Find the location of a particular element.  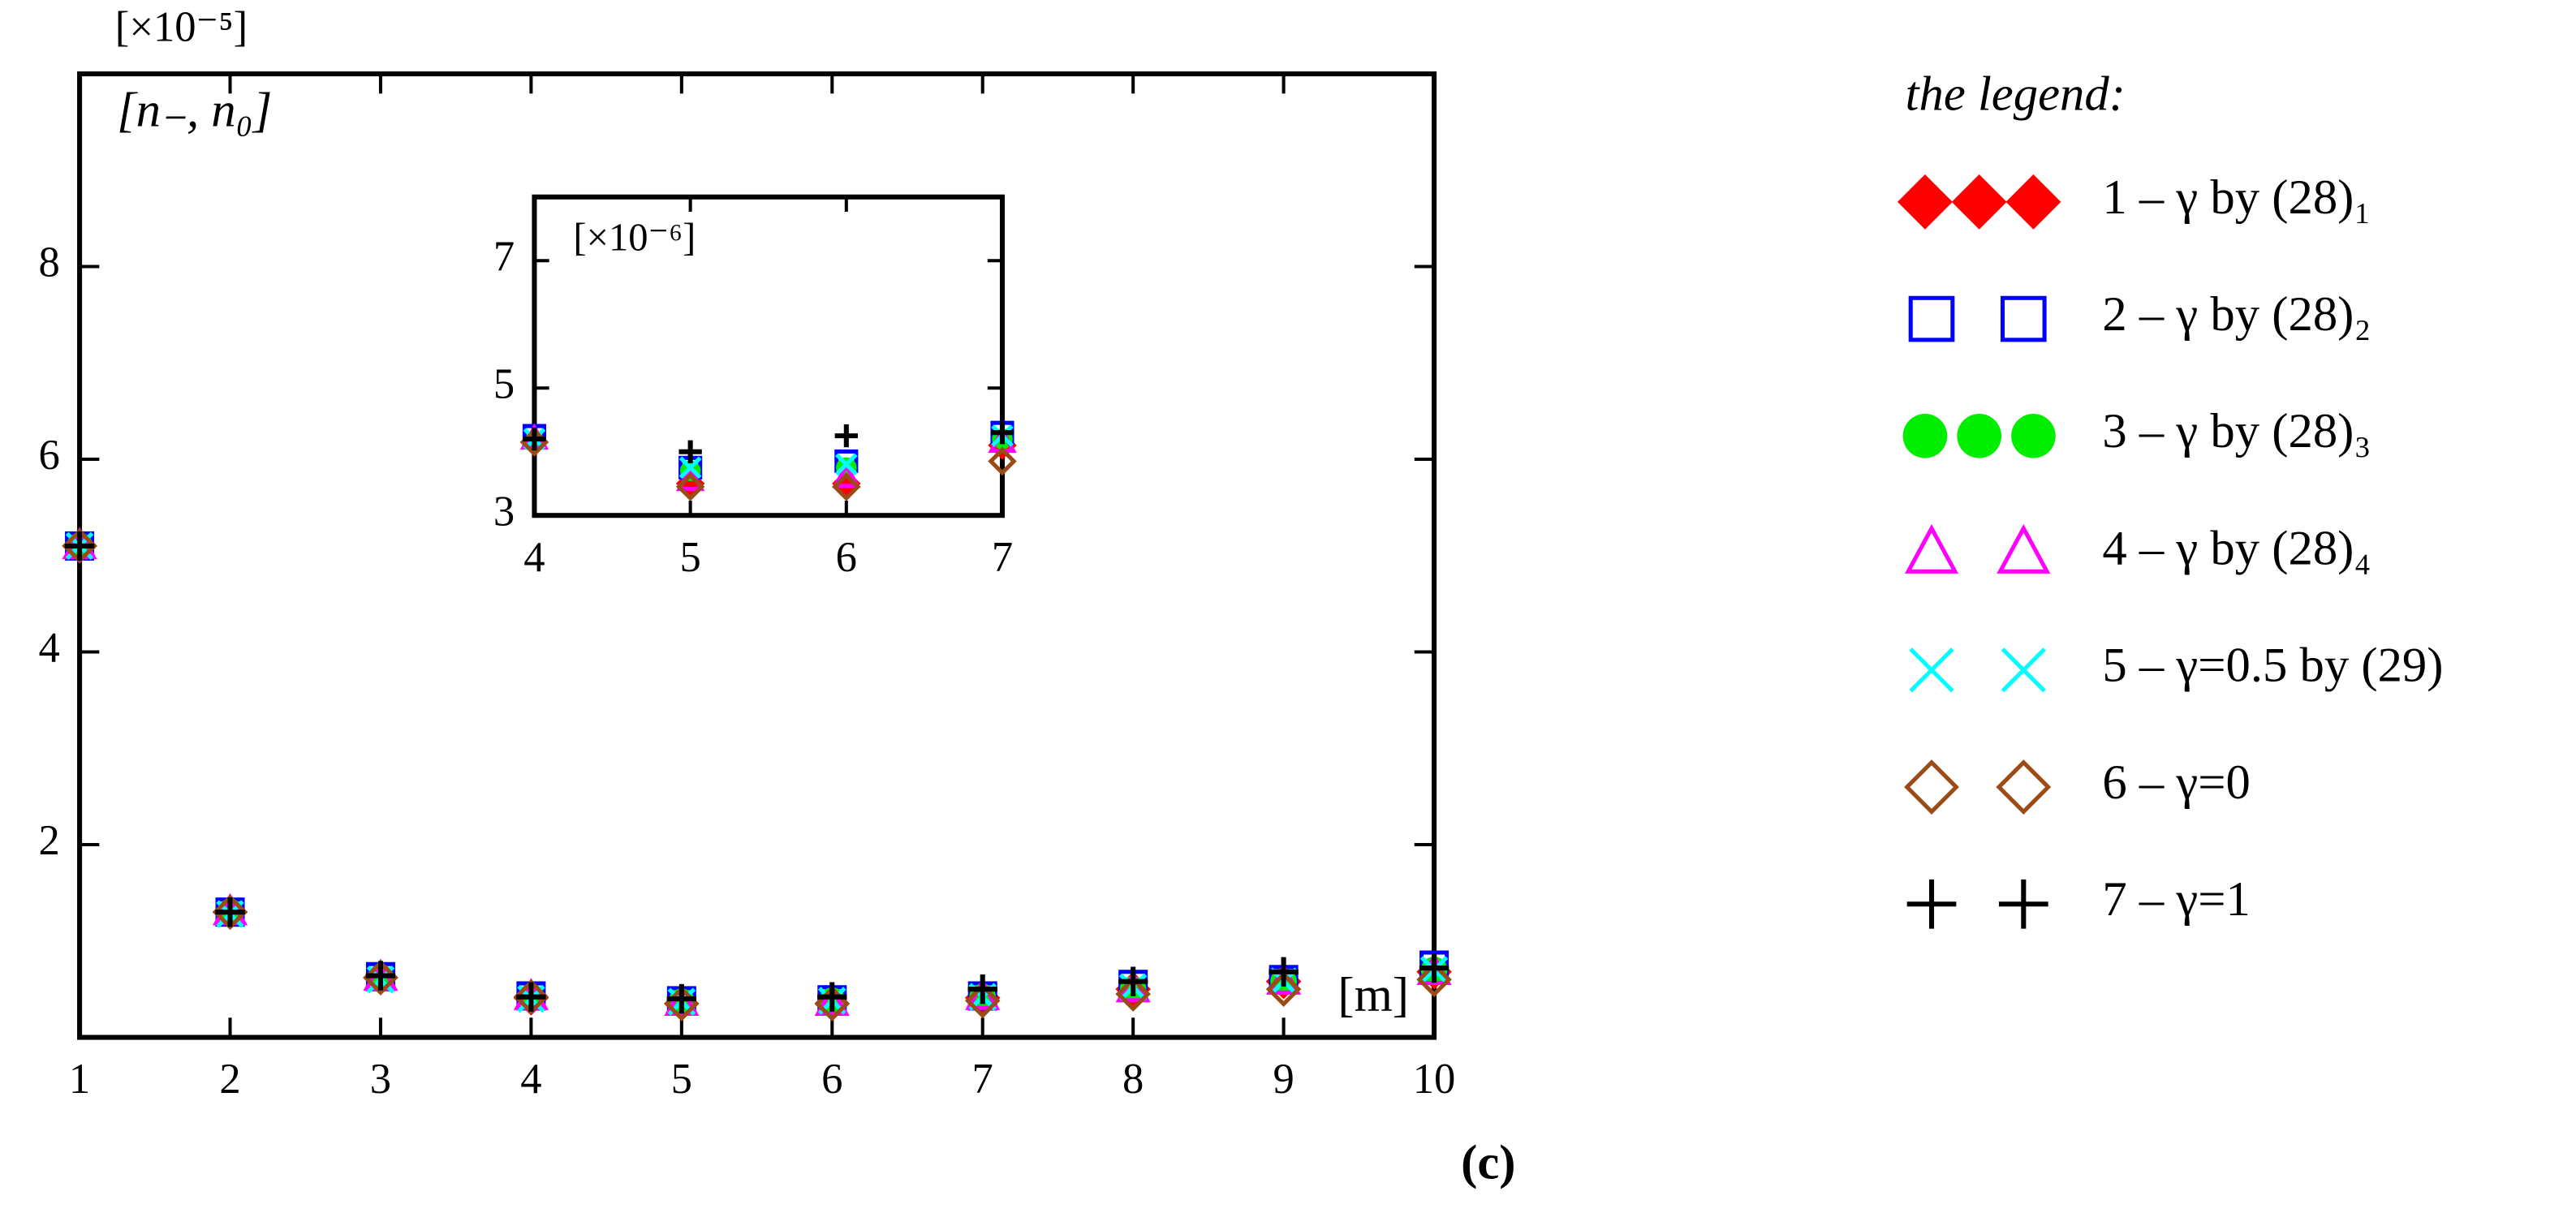

y-unit-label: [×10⁻⁵] is located at coordinates (182, 26).